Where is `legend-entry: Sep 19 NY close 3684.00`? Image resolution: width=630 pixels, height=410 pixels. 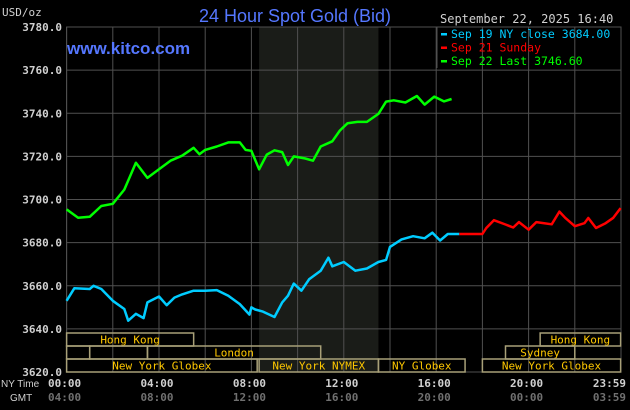
legend-entry: Sep 19 NY close 3684.00 is located at coordinates (530, 34).